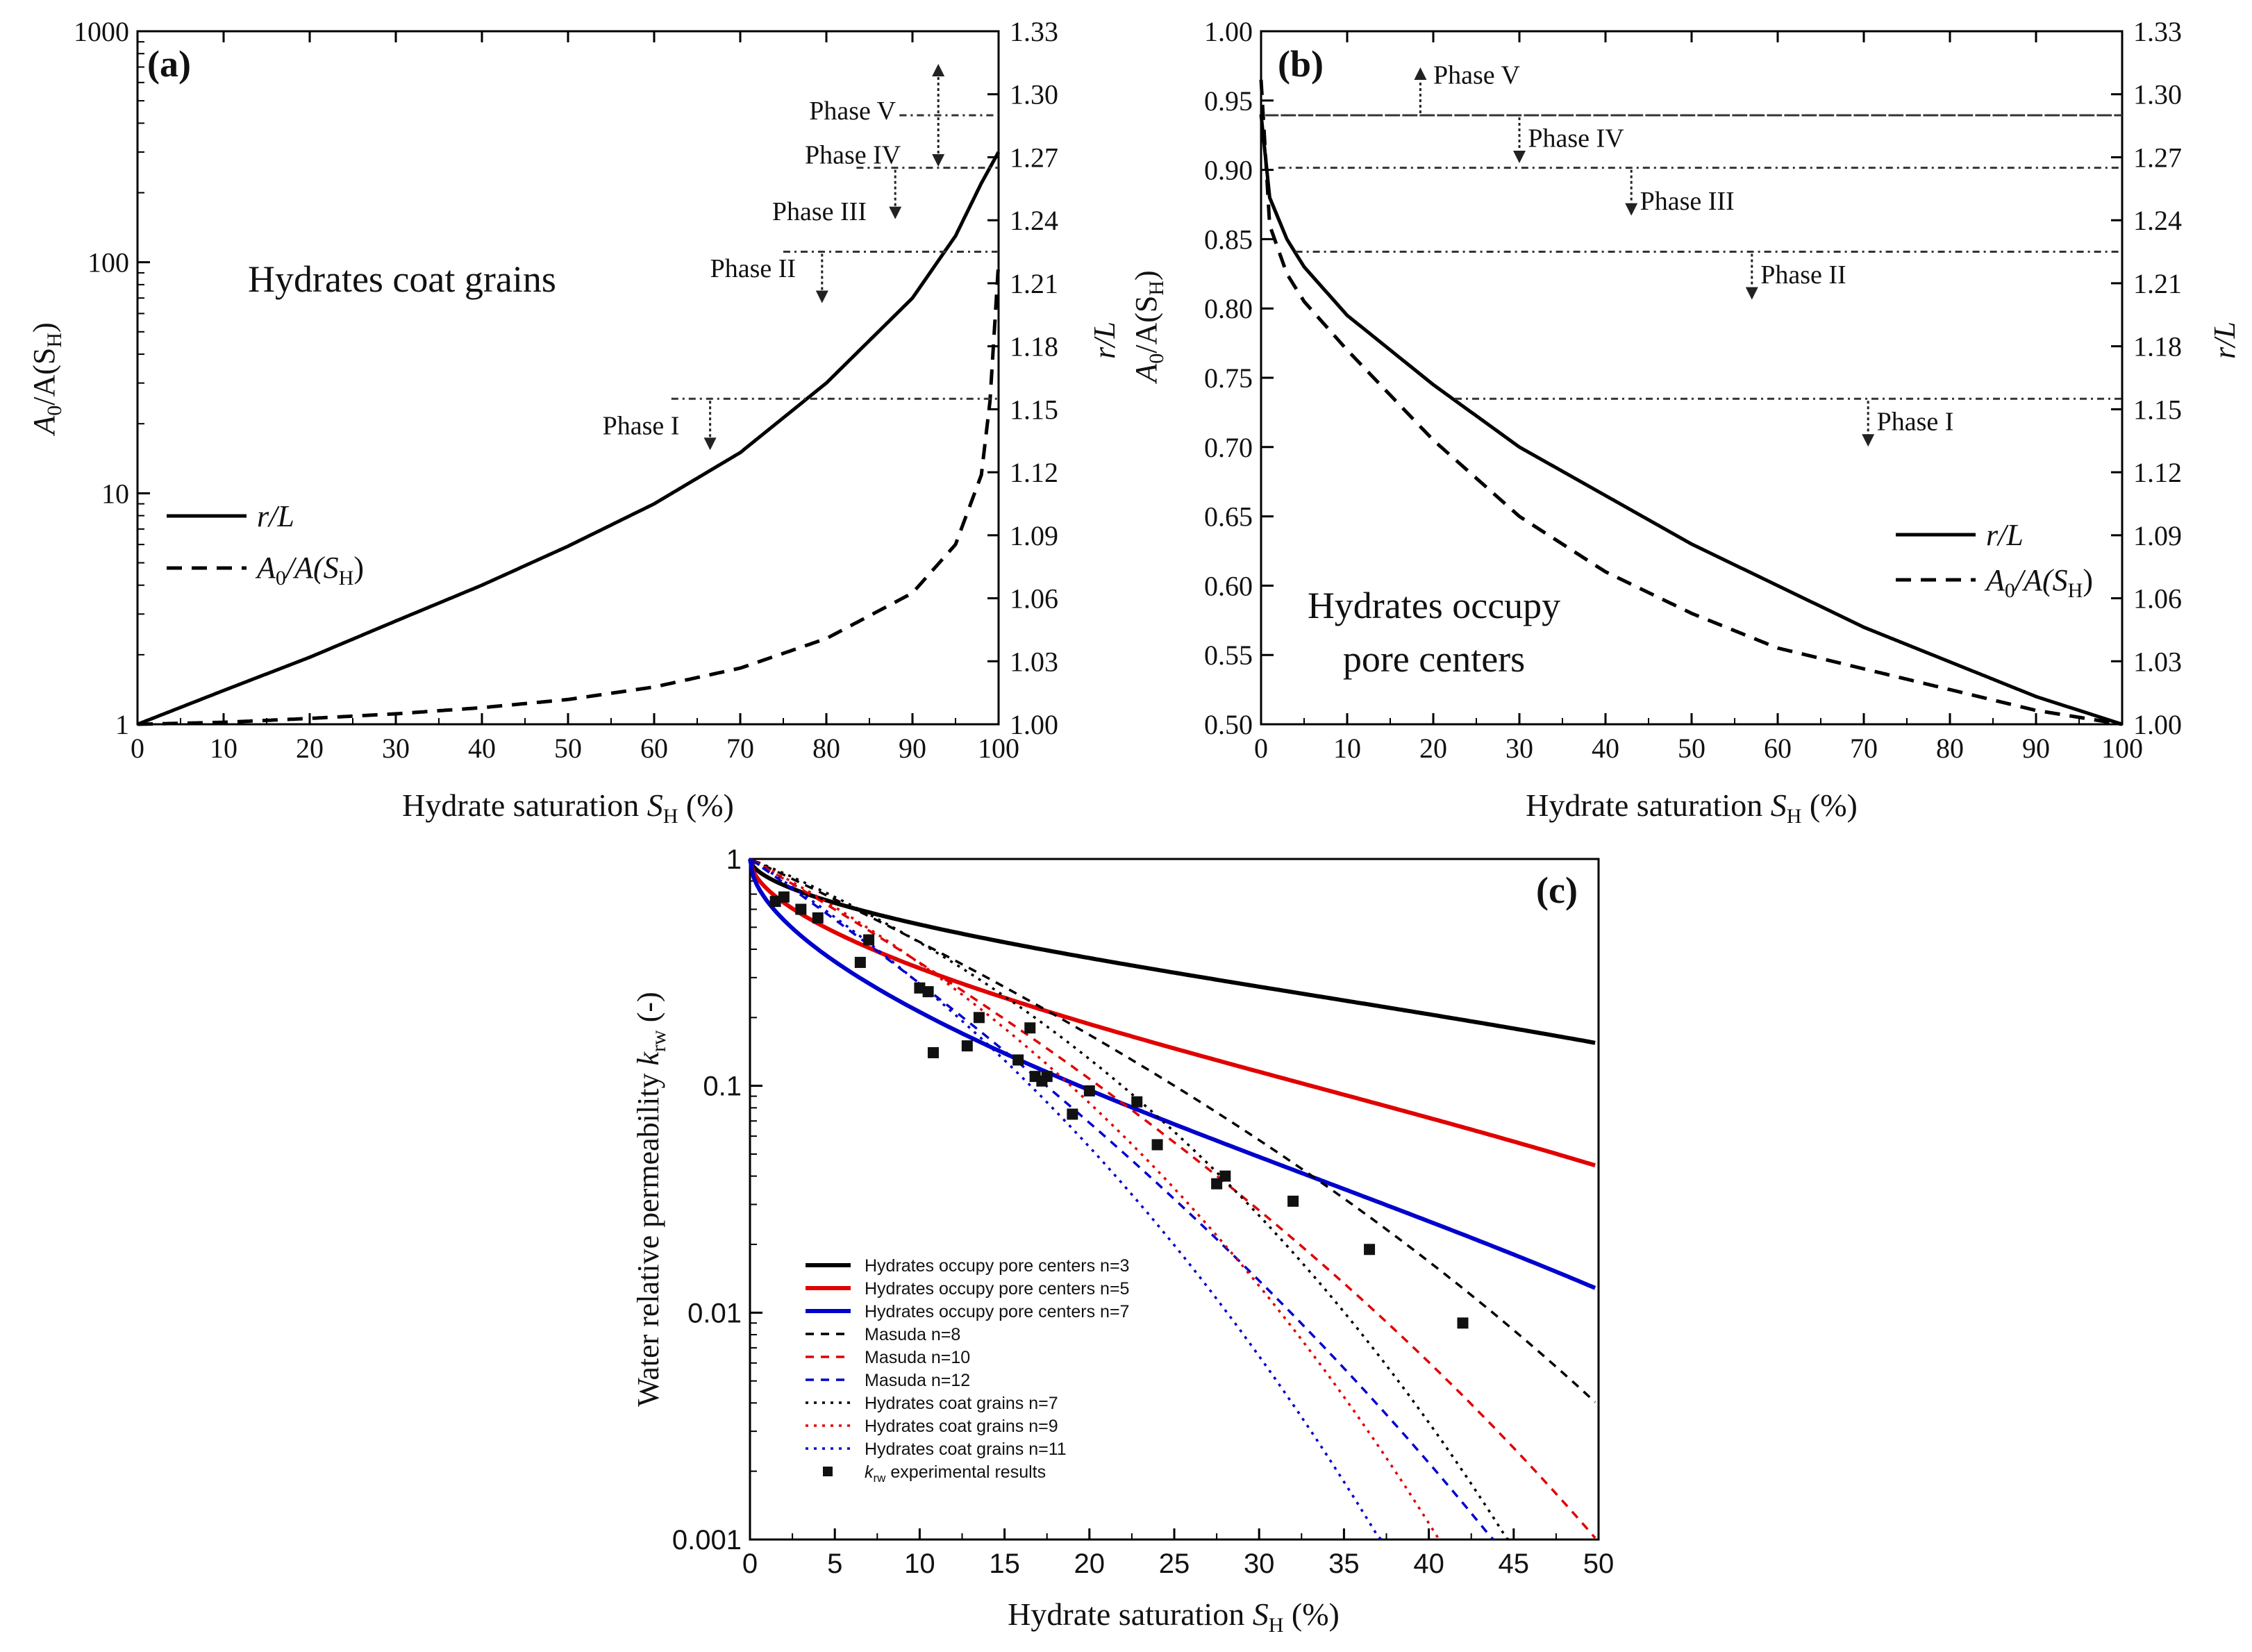  What do you see at coordinates (309, 570) in the screenshot?
I see `legend-a0-label: A0/A(SH)` at bounding box center [309, 570].